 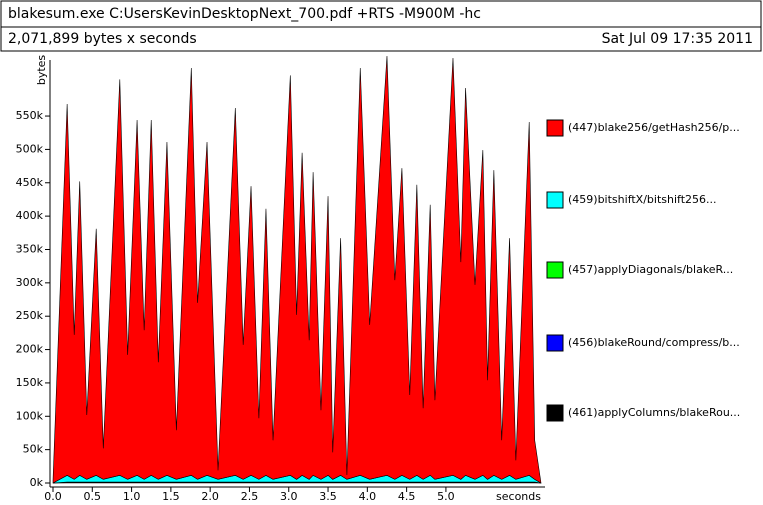 What do you see at coordinates (30, 382) in the screenshot?
I see `y-tick-label: 150k` at bounding box center [30, 382].